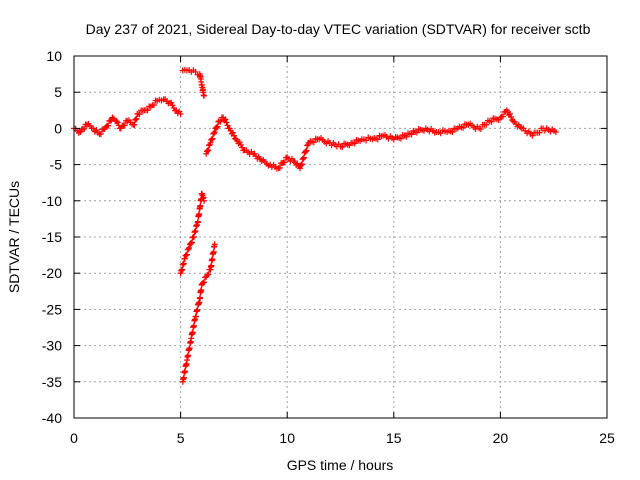  What do you see at coordinates (52, 273) in the screenshot?
I see `y-tick-label: -20` at bounding box center [52, 273].